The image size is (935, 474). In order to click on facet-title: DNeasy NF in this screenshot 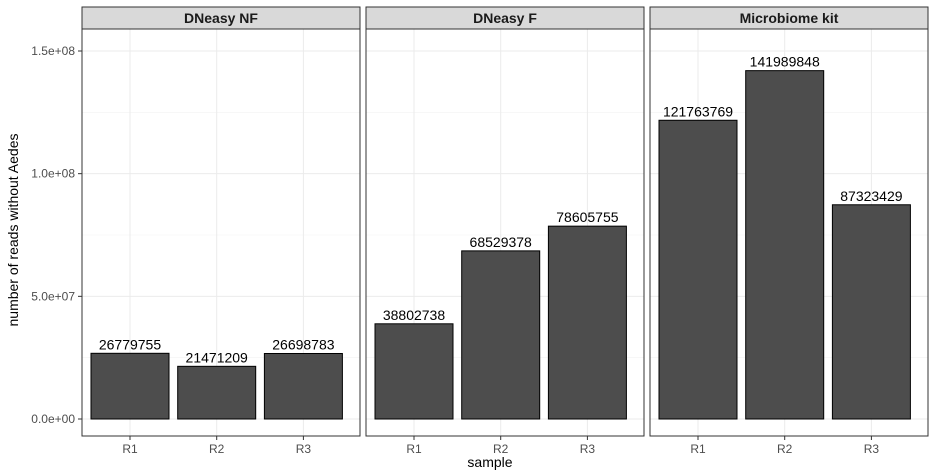, I will do `click(221, 18)`.